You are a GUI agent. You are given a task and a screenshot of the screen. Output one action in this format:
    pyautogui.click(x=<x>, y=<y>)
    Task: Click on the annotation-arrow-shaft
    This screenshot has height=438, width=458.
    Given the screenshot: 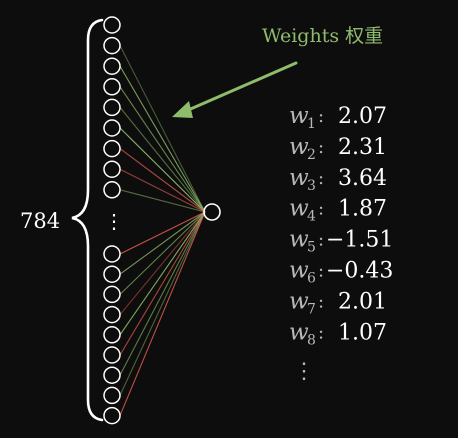 What is the action you would take?
    pyautogui.click(x=241, y=87)
    